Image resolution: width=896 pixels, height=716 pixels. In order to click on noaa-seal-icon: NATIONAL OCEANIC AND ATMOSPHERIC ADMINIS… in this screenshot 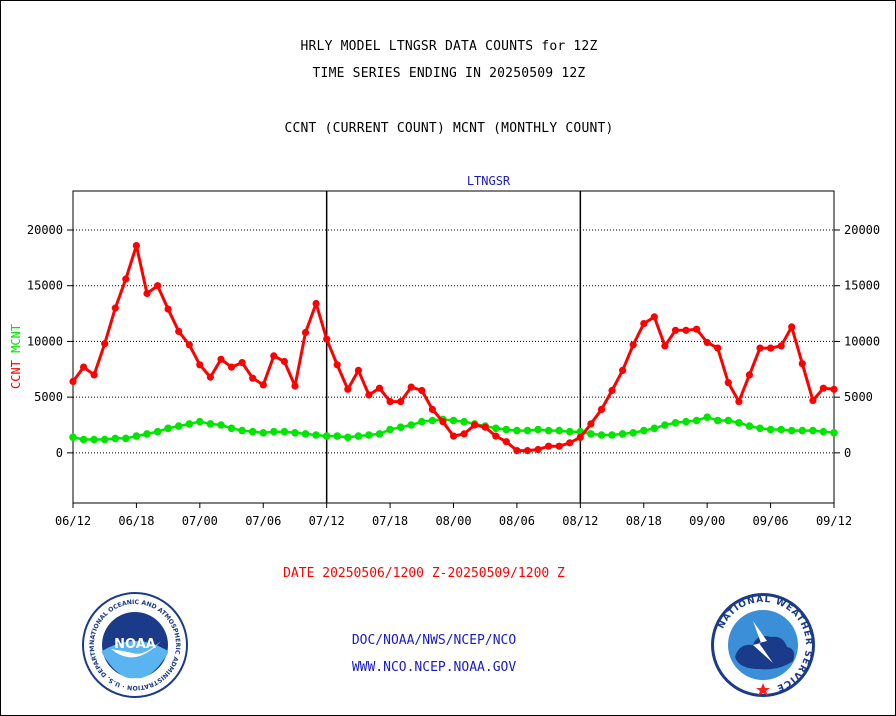, I will do `click(134, 644)`.